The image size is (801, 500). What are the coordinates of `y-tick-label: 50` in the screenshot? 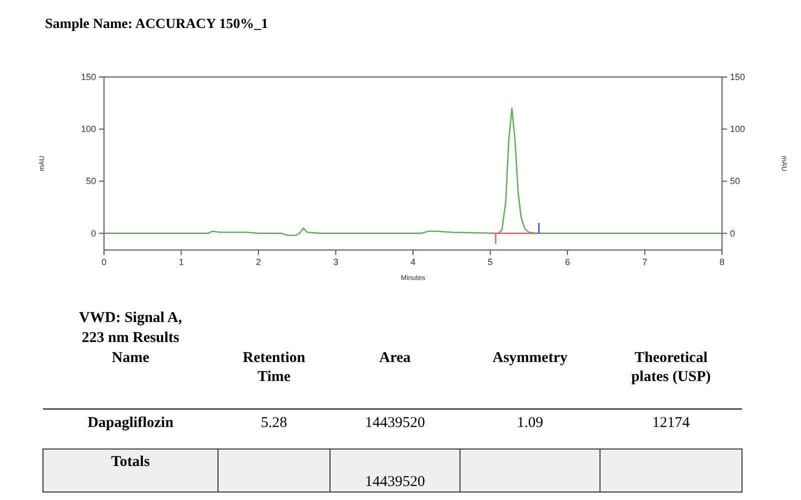 It's located at (91, 181).